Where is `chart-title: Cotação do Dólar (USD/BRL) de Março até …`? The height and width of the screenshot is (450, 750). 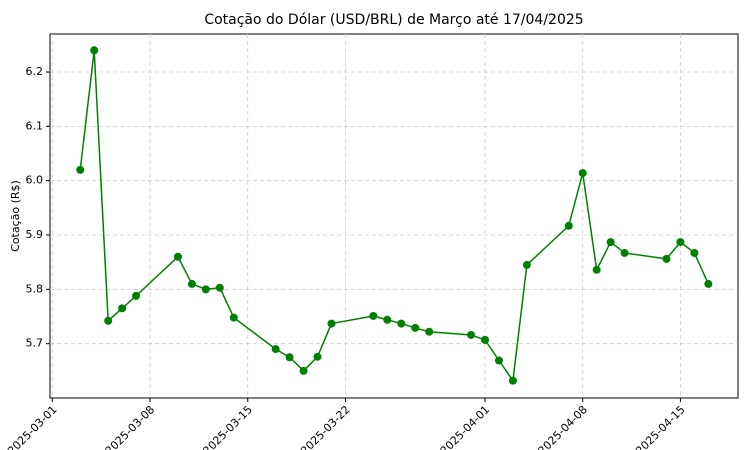
chart-title: Cotação do Dólar (USD/BRL) de Março até … is located at coordinates (393, 20).